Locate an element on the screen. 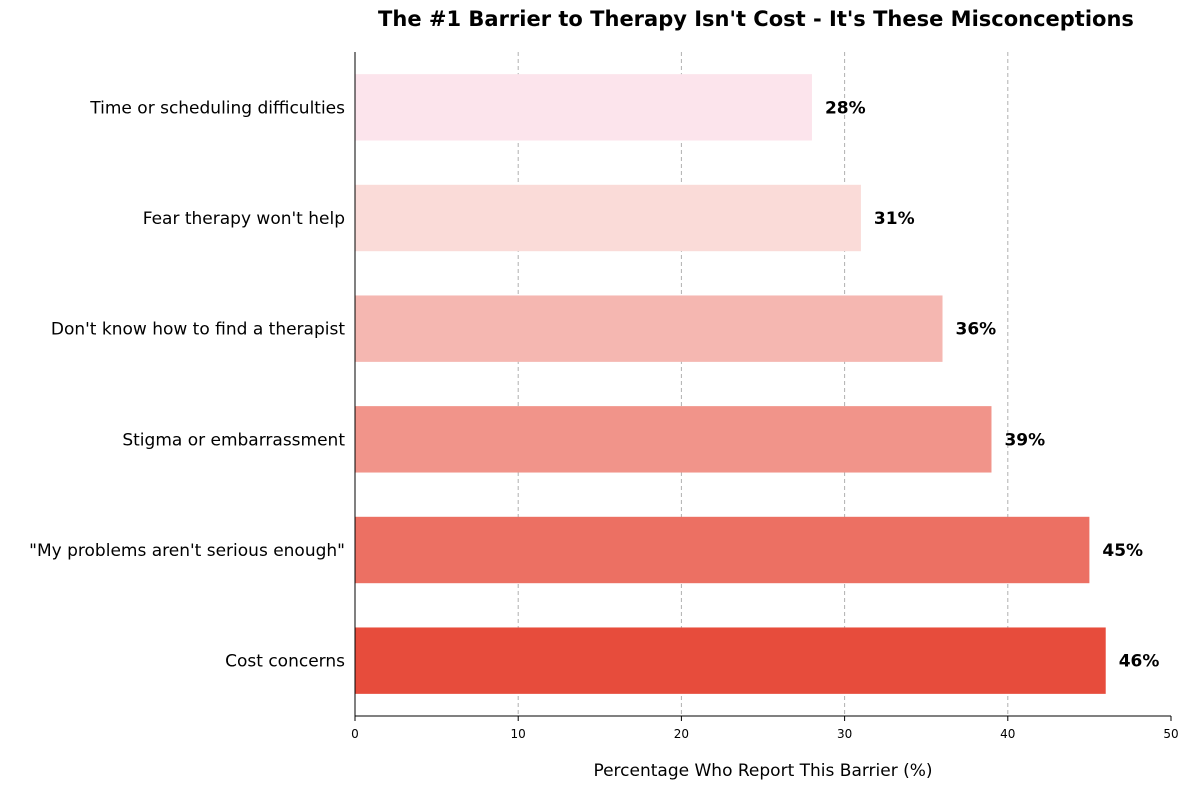 The image size is (1189, 789). value-label: 45% is located at coordinates (1122, 551).